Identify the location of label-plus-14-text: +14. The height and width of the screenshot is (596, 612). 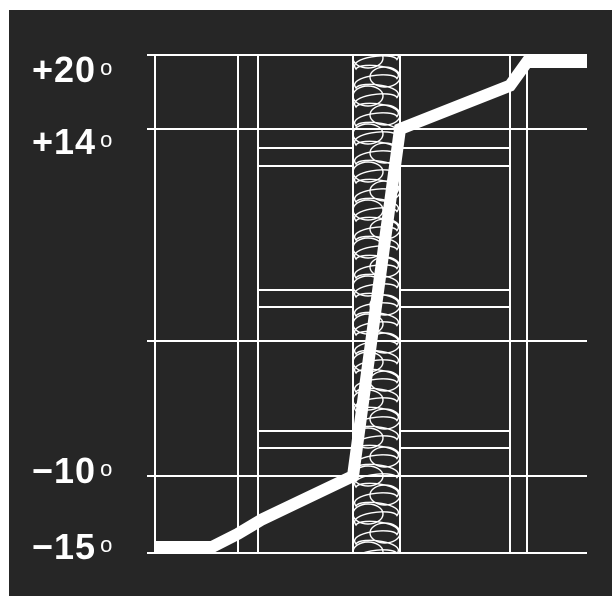
(64, 141).